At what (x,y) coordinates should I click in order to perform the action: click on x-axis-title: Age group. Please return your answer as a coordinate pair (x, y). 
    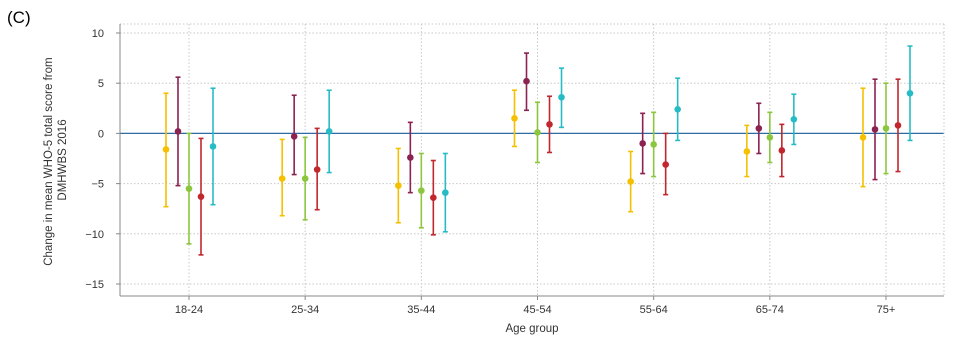
    Looking at the image, I should click on (531, 329).